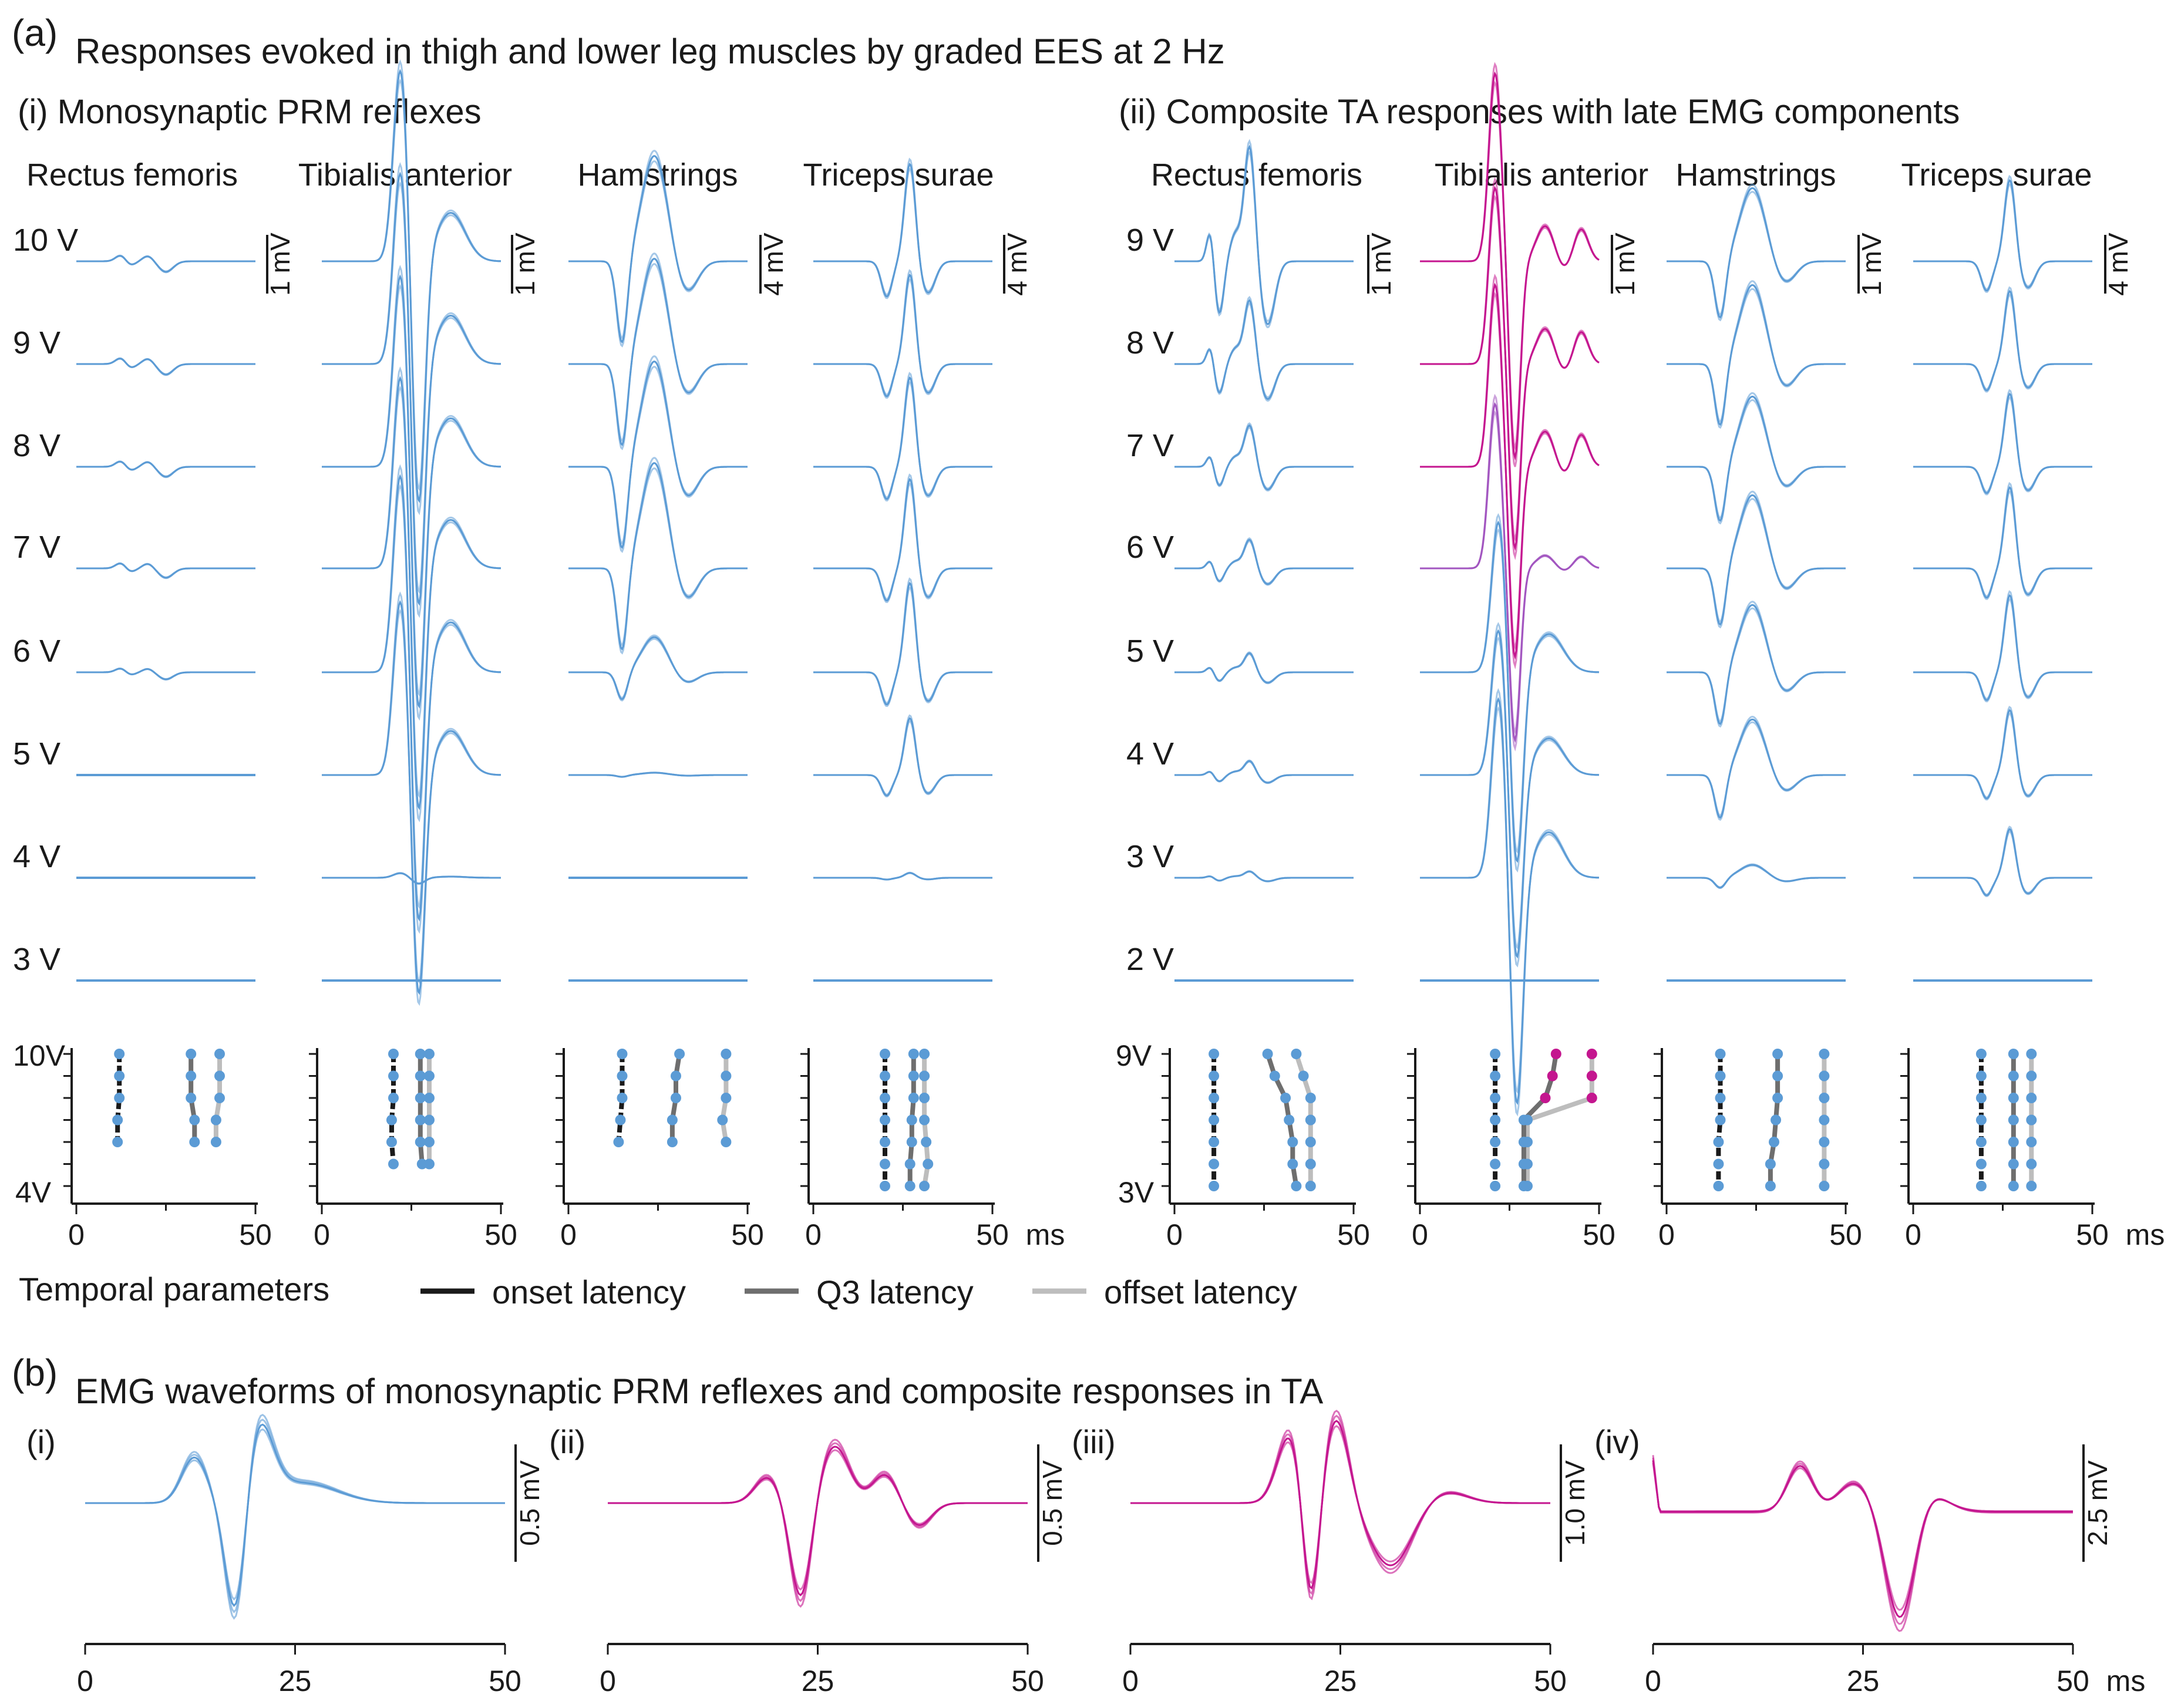  Describe the element at coordinates (1150, 445) in the screenshot. I see `voltage-label: 7 V` at that location.